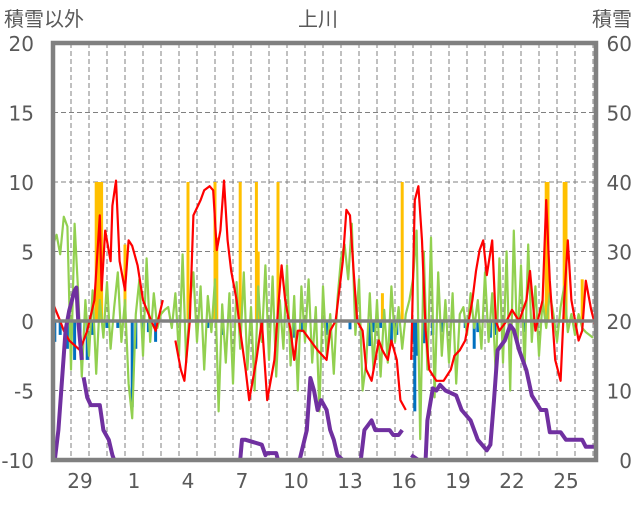 The image size is (636, 505). I want to click on left-tick-label: -5, so click(24, 392).